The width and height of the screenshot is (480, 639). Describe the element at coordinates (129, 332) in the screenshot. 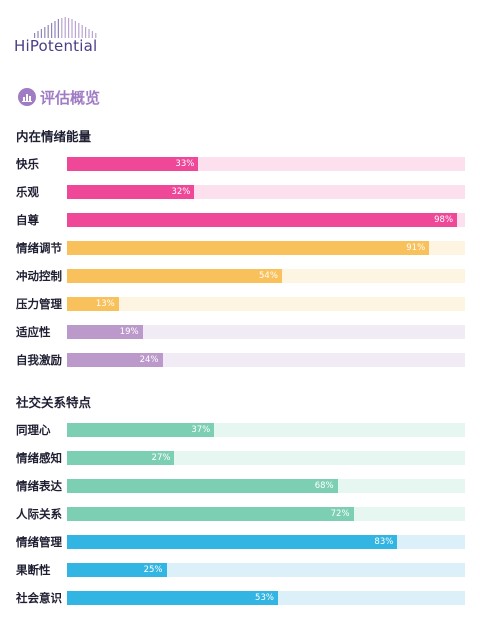

I see `bar-value-label: 19%` at that location.